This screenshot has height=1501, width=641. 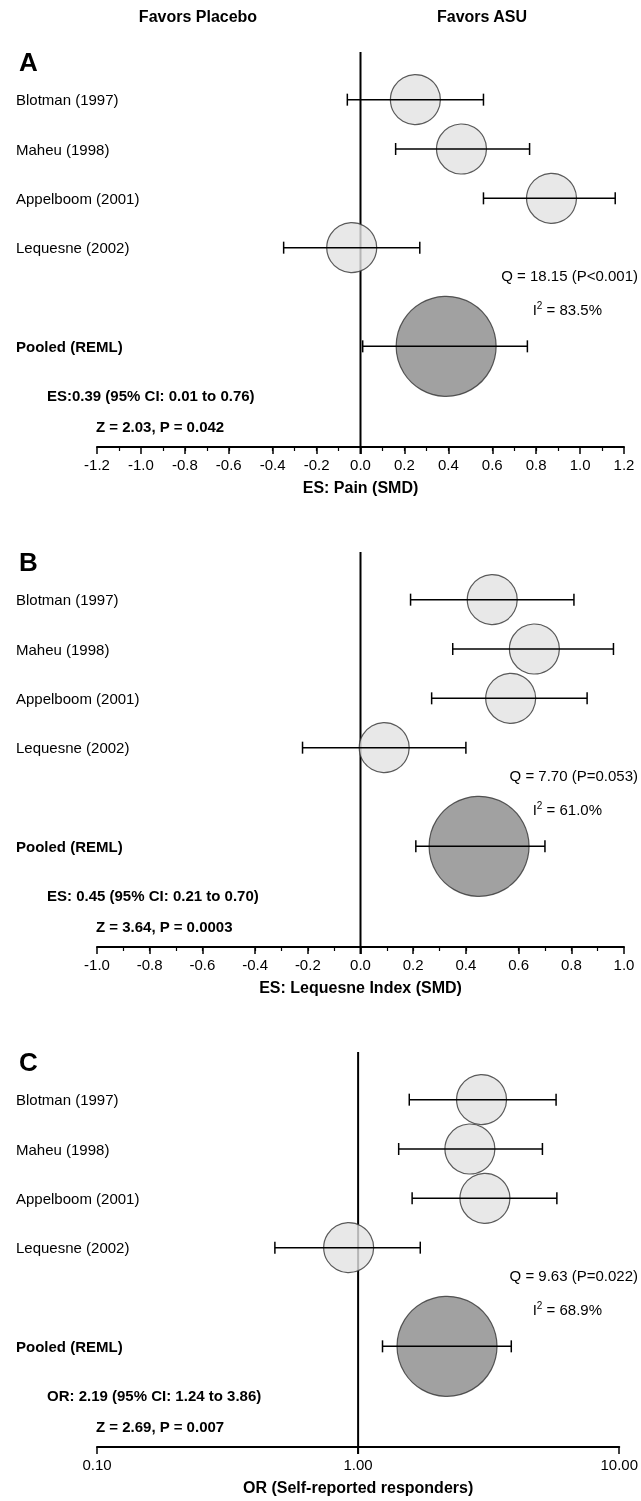 I want to click on x-tick-label: 1.2, so click(x=624, y=464).